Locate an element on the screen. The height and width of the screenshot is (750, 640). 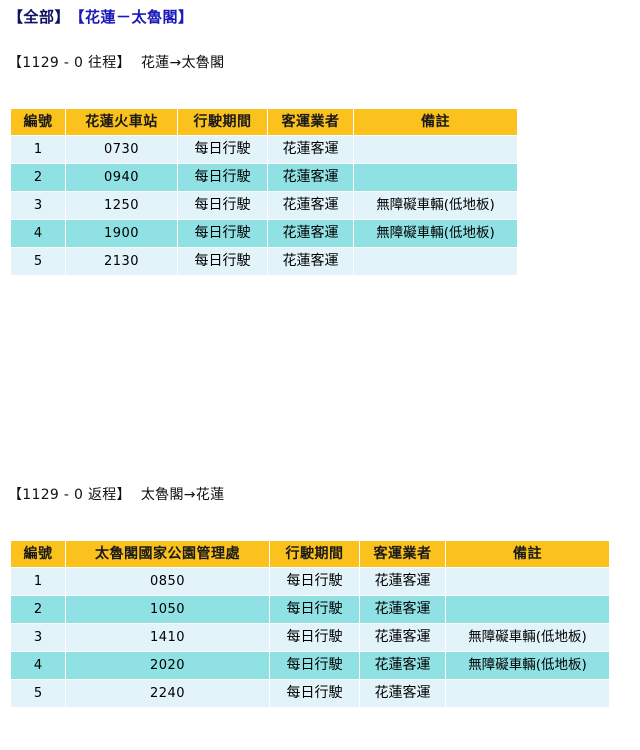
table-row: 4 2020 每日行駛 花蓮客運 無障礙車輛(低地板) is located at coordinates (310, 666).